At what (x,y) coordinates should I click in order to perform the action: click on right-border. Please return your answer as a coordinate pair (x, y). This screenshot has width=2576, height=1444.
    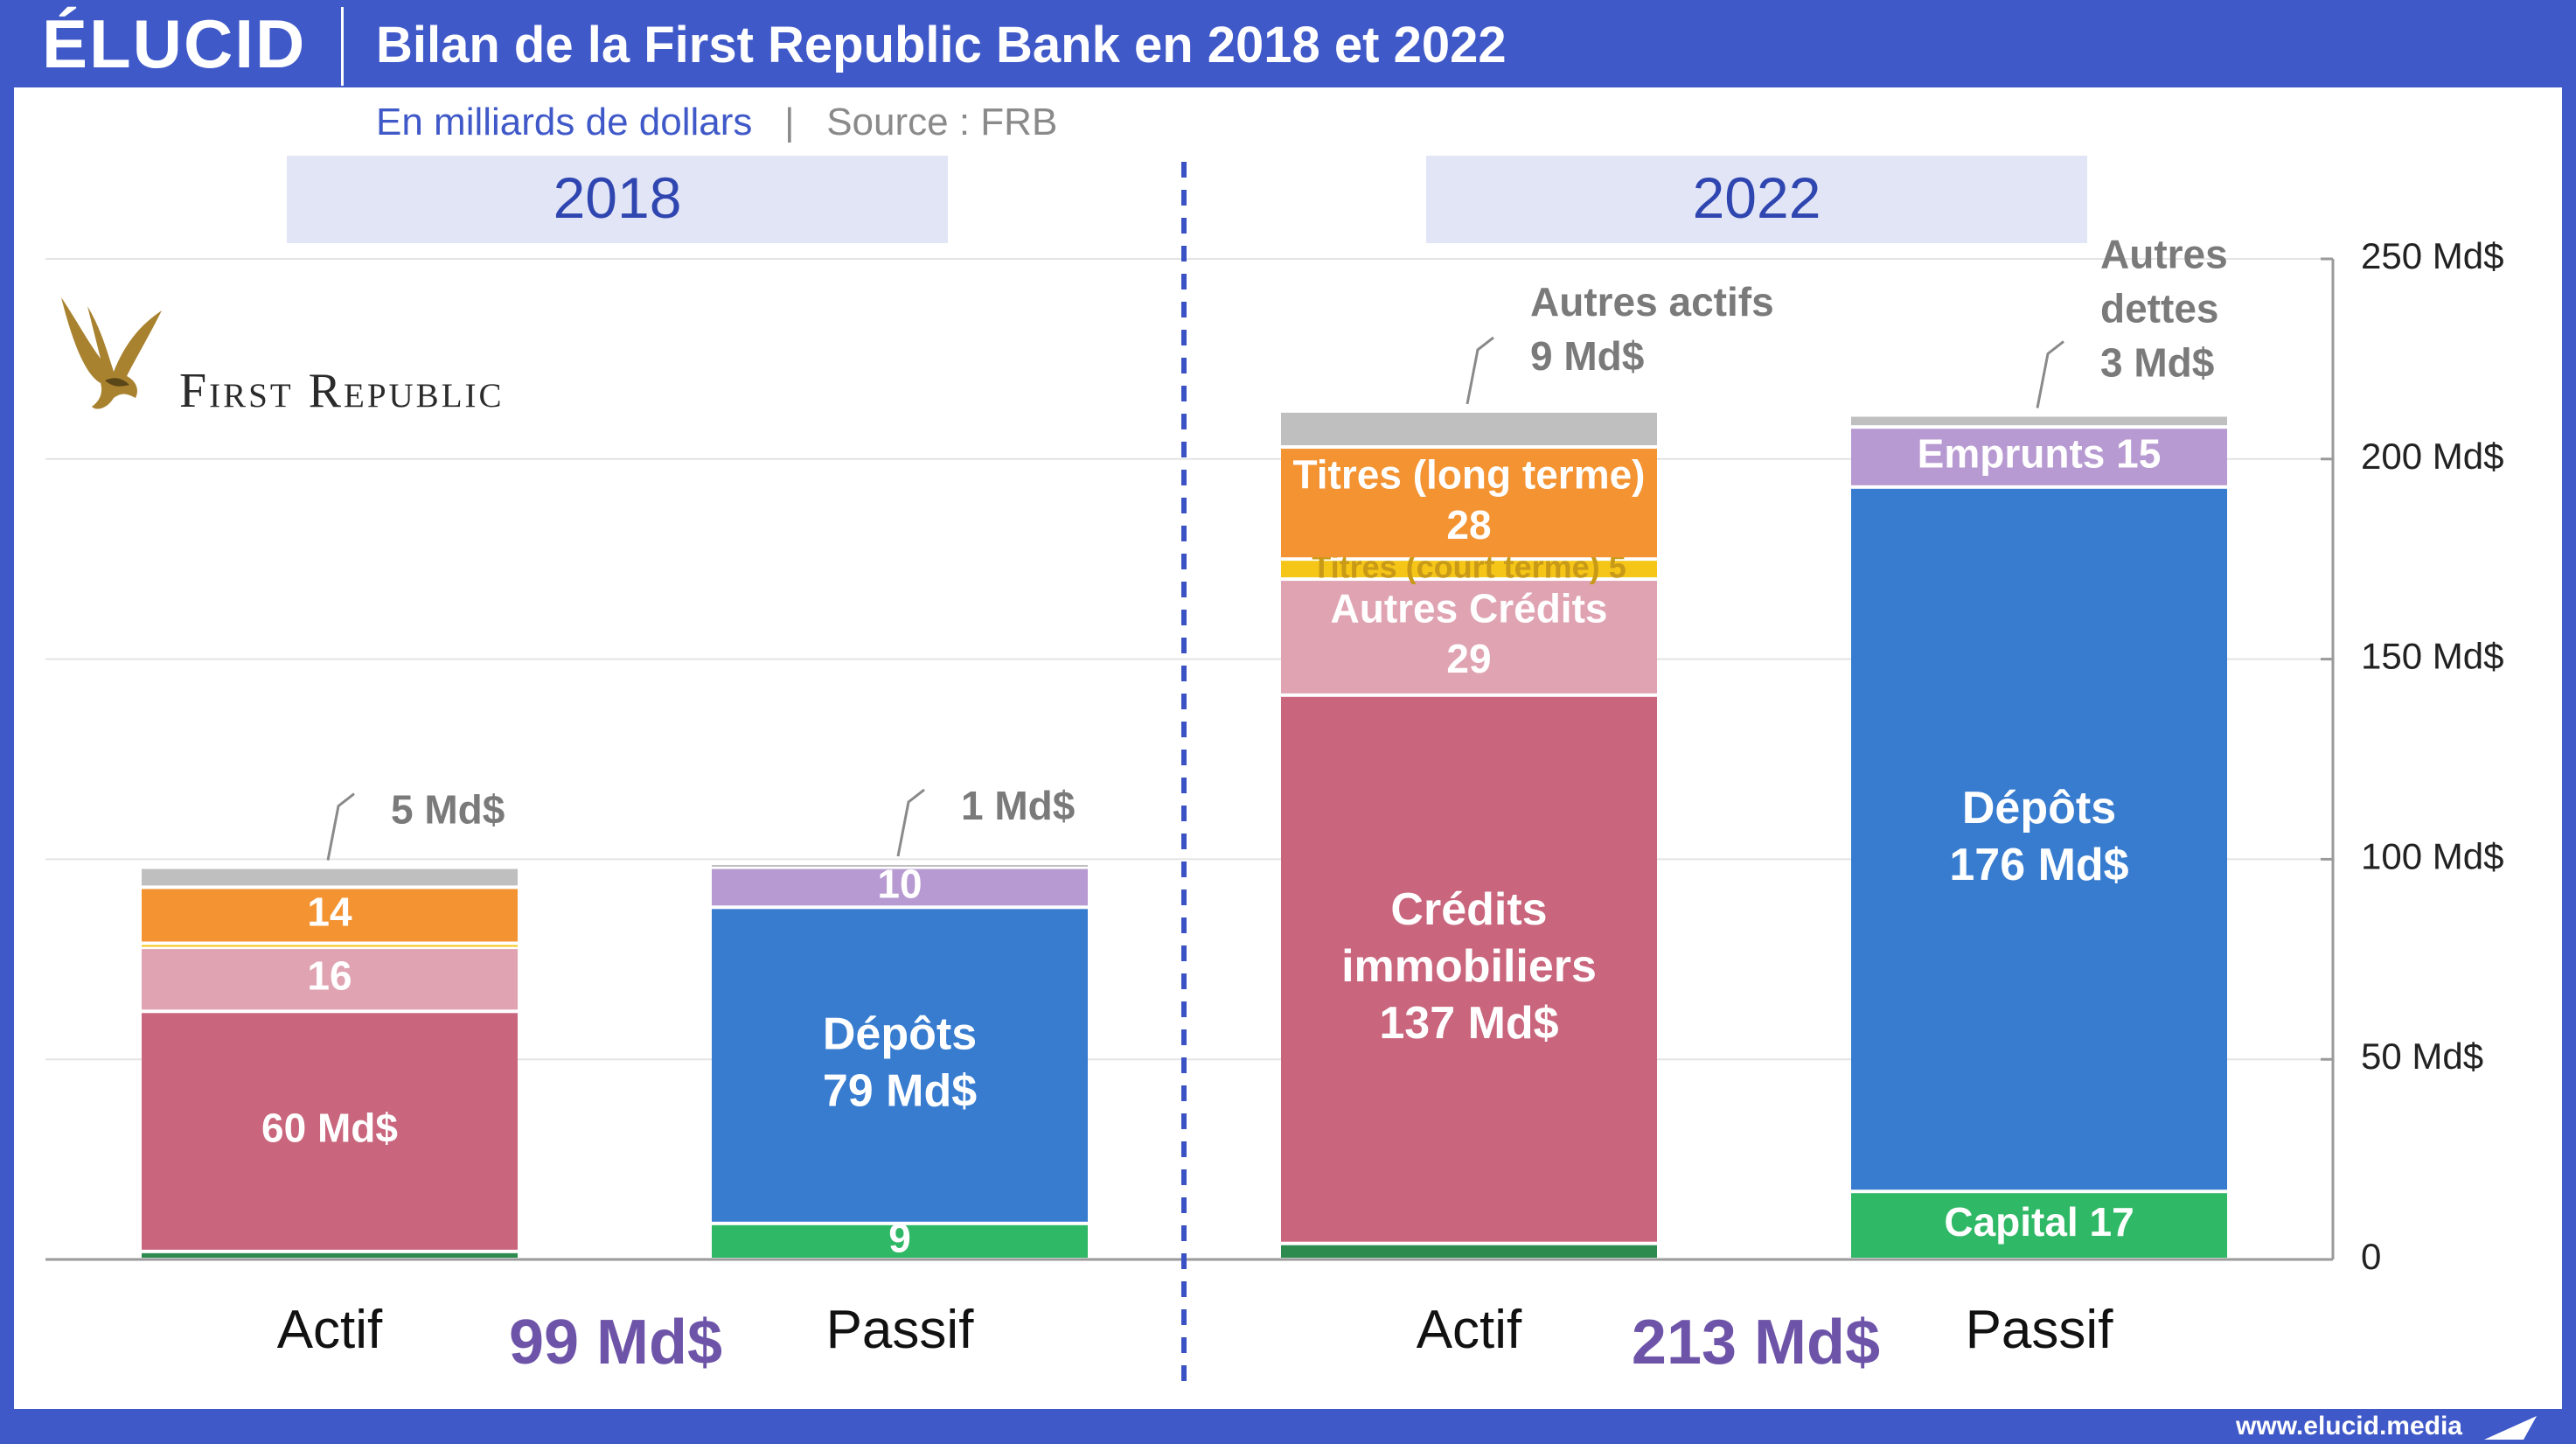
    Looking at the image, I should click on (2569, 765).